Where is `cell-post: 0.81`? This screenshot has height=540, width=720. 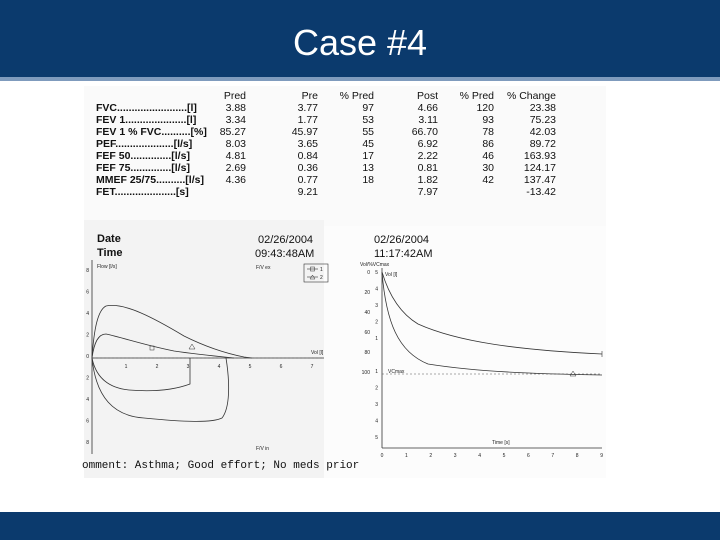
cell-post: 0.81 is located at coordinates (427, 168).